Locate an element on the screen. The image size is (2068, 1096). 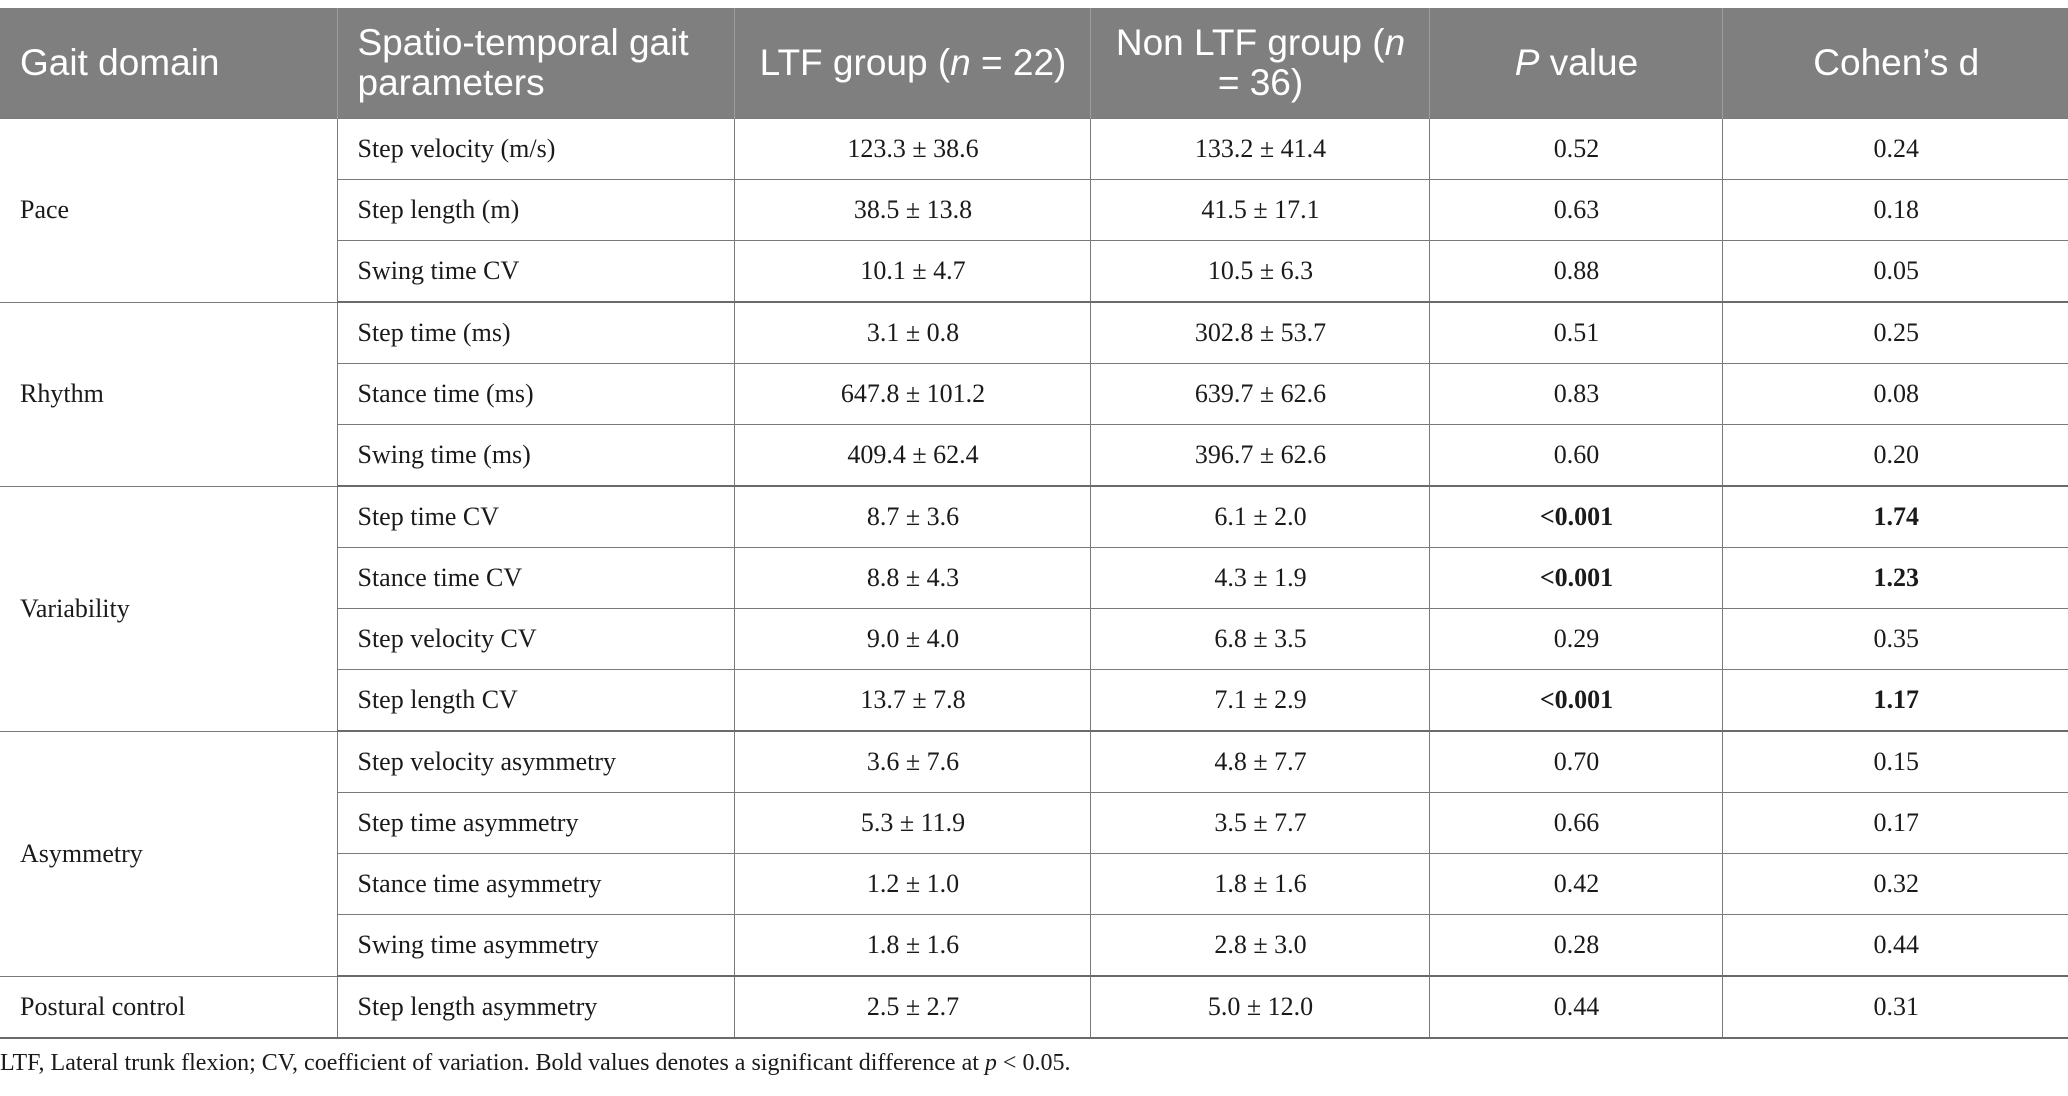
non-ltf-value-cell: 1.8 ± 1.6 is located at coordinates (1259, 884).